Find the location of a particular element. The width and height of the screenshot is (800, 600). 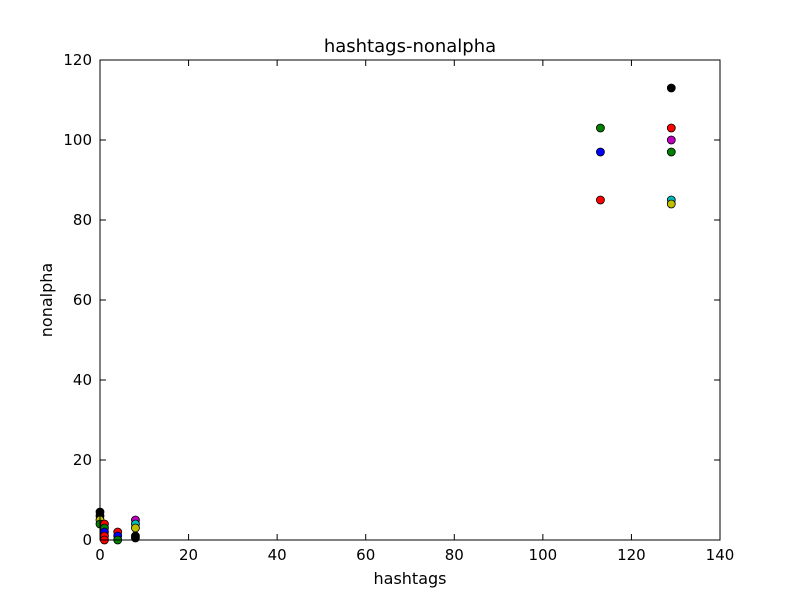

x-tick-label: 80 is located at coordinates (454, 555).